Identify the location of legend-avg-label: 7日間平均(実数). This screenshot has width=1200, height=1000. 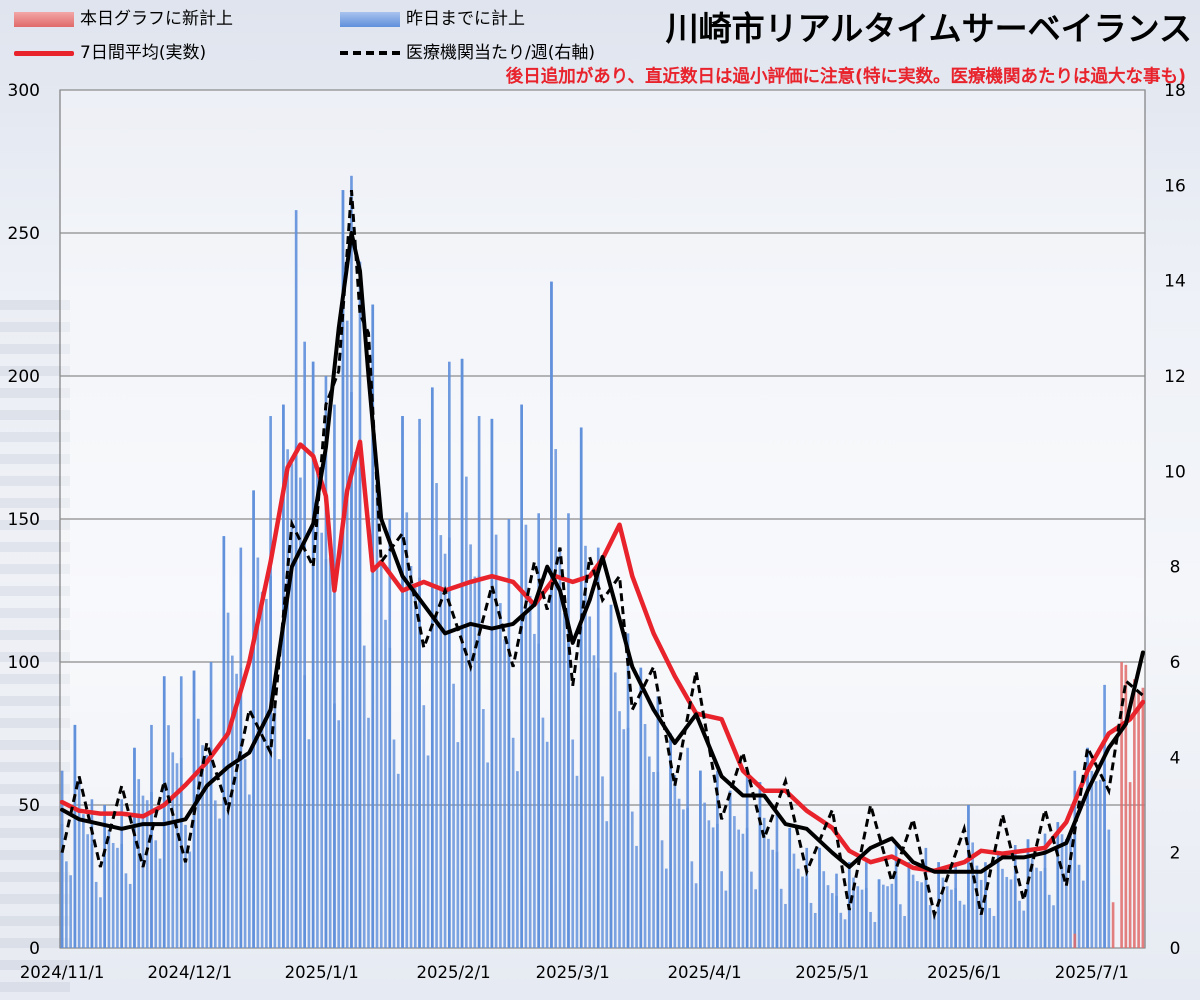
(143, 53).